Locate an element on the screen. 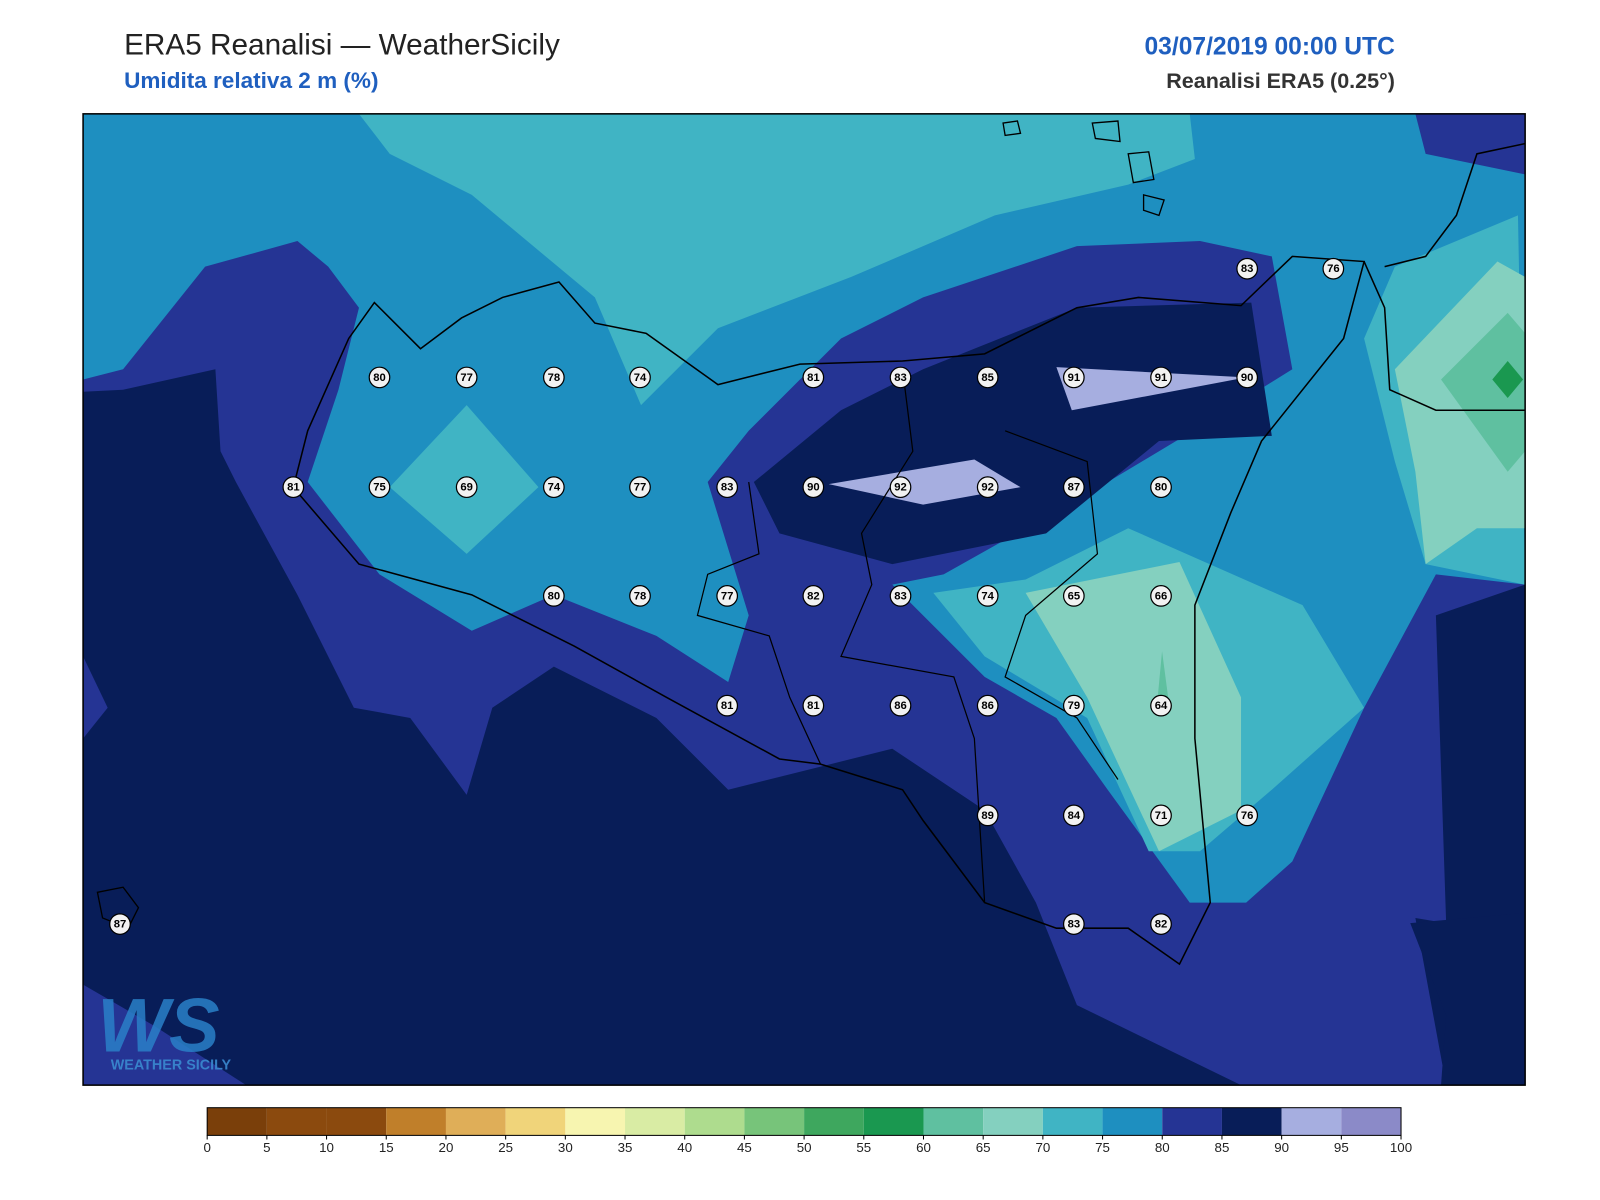 The image size is (1600, 1200). station: 87 is located at coordinates (120, 924).